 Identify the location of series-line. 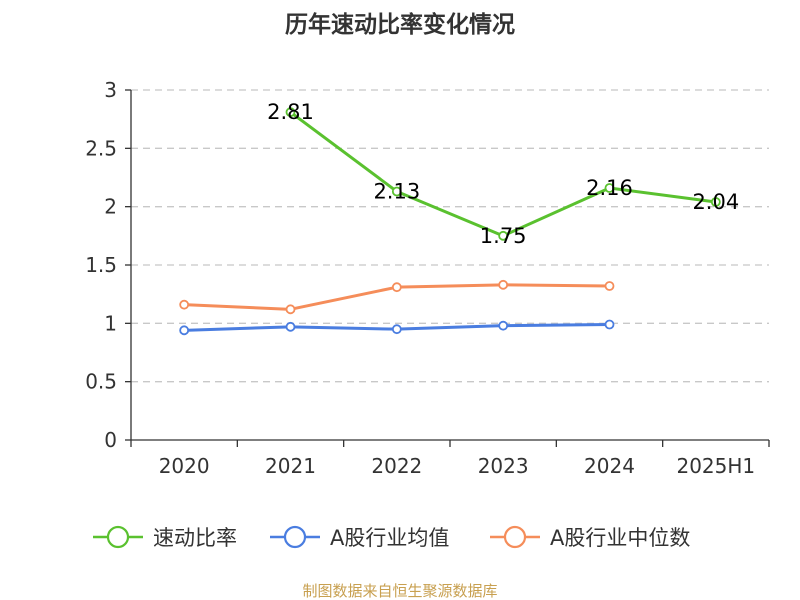
(503, 174).